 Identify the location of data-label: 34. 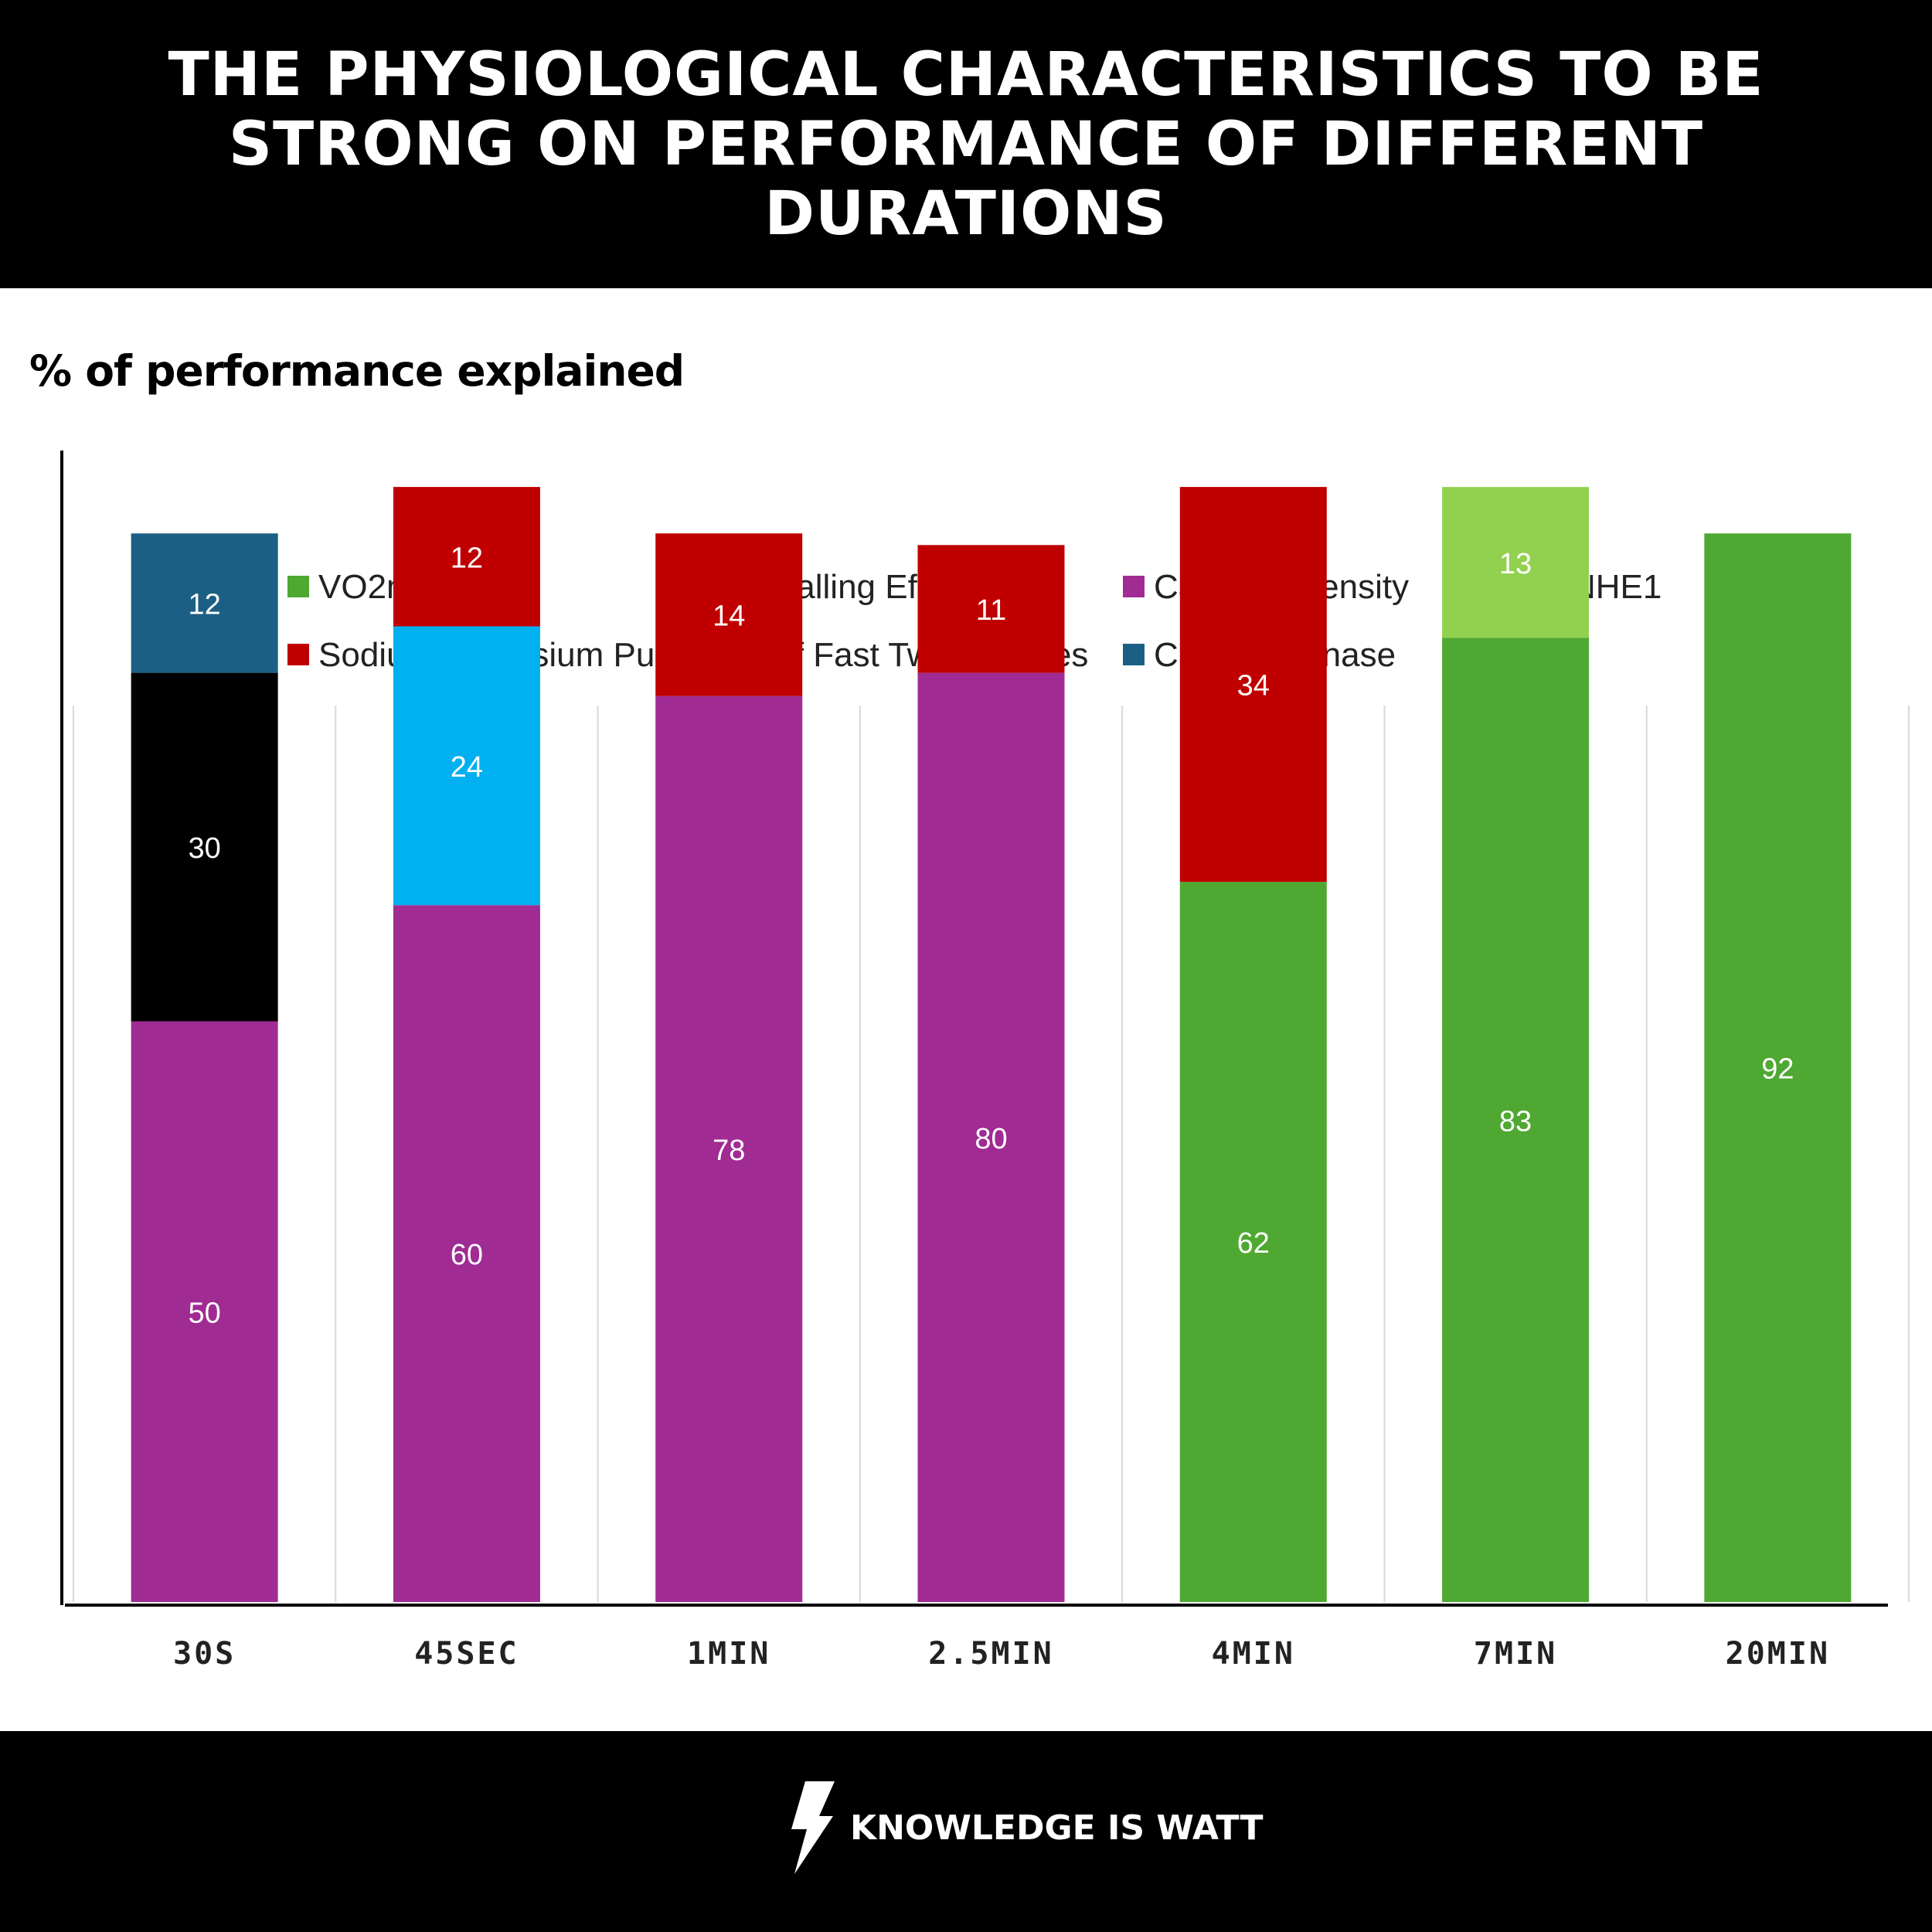
(1254, 686).